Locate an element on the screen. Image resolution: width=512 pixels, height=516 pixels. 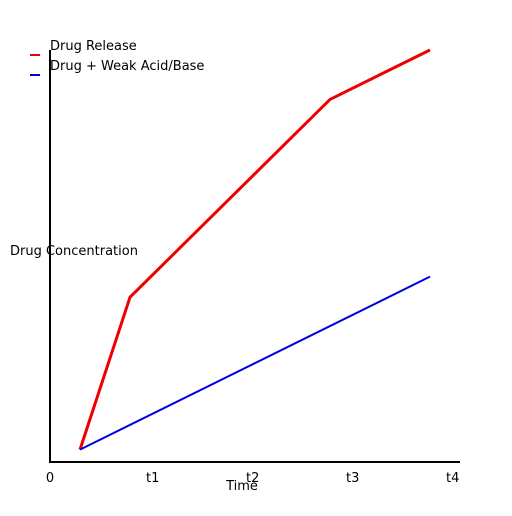
y-axis-label: Drug Concentration is located at coordinates (74, 251).